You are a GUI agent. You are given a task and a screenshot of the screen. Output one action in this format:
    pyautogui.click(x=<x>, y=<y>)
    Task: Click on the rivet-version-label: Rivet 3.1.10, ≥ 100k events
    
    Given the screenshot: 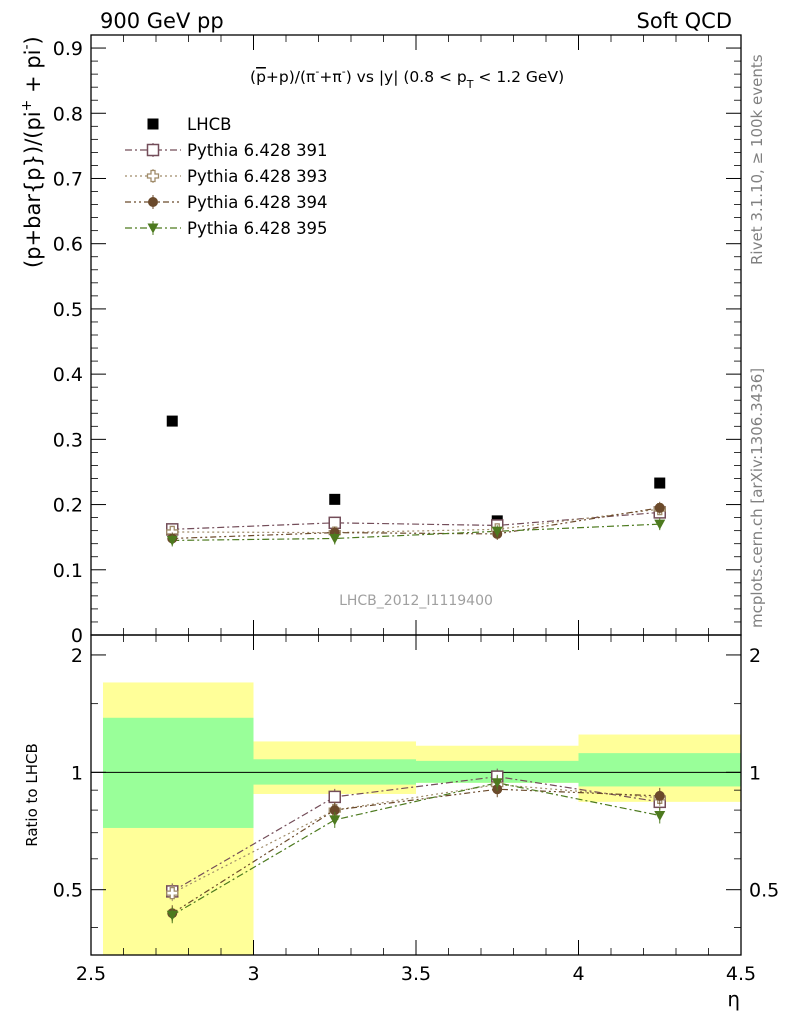 What is the action you would take?
    pyautogui.click(x=757, y=159)
    